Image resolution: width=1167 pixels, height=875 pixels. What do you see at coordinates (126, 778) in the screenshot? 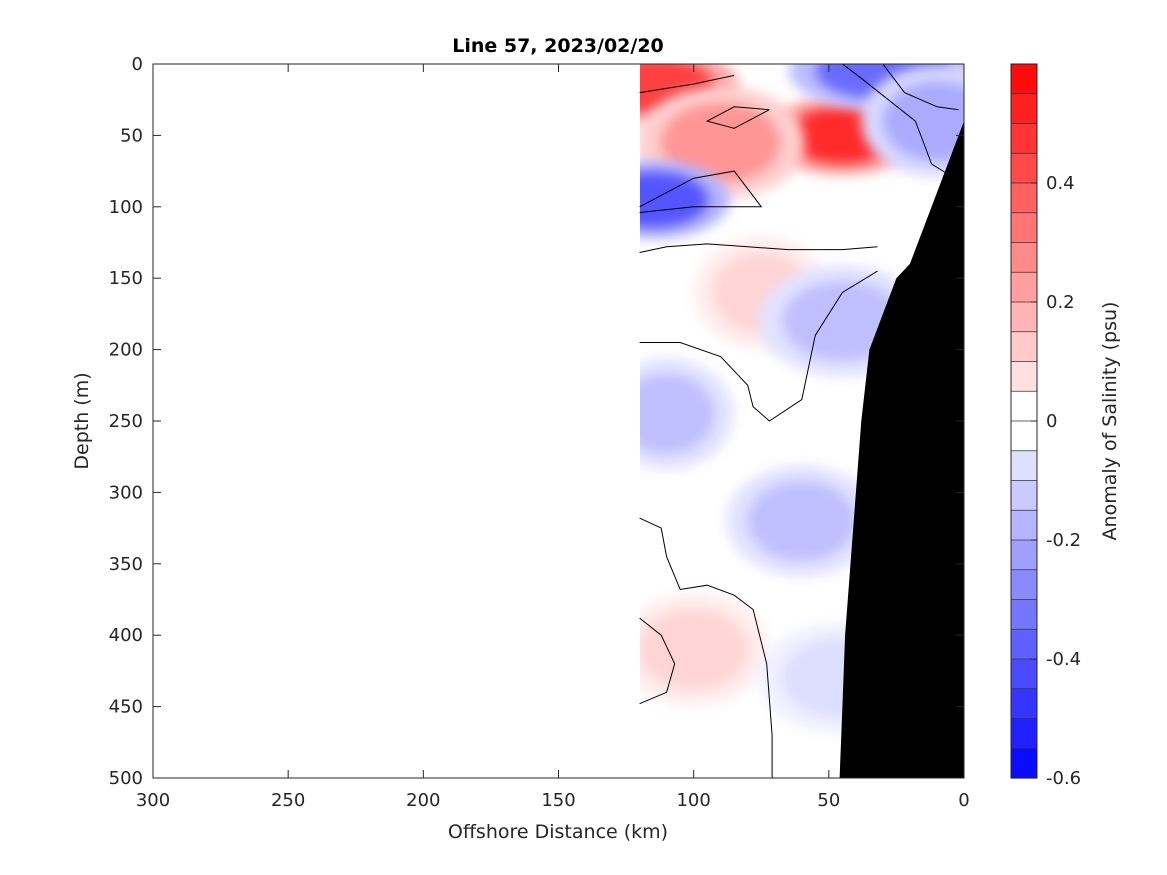
I see `y-tick-label: 500` at bounding box center [126, 778].